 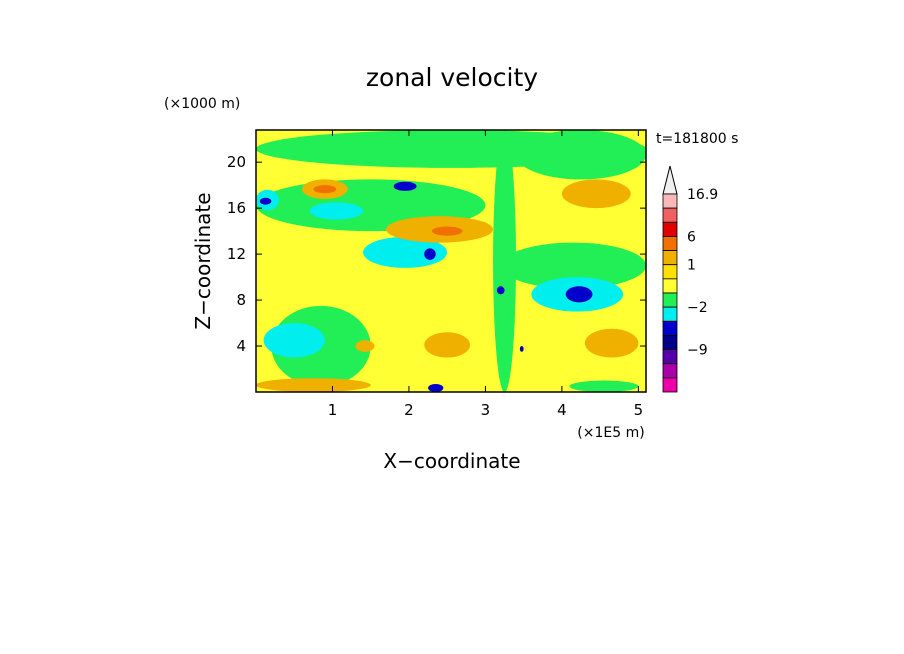 What do you see at coordinates (562, 410) in the screenshot?
I see `x-tick-label: 4` at bounding box center [562, 410].